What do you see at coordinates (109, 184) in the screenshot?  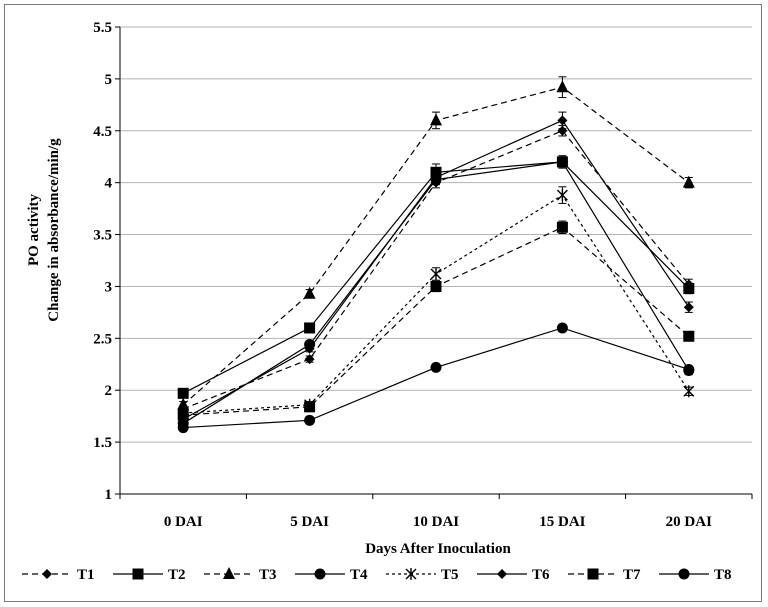 I see `y-tick-label: 4` at bounding box center [109, 184].